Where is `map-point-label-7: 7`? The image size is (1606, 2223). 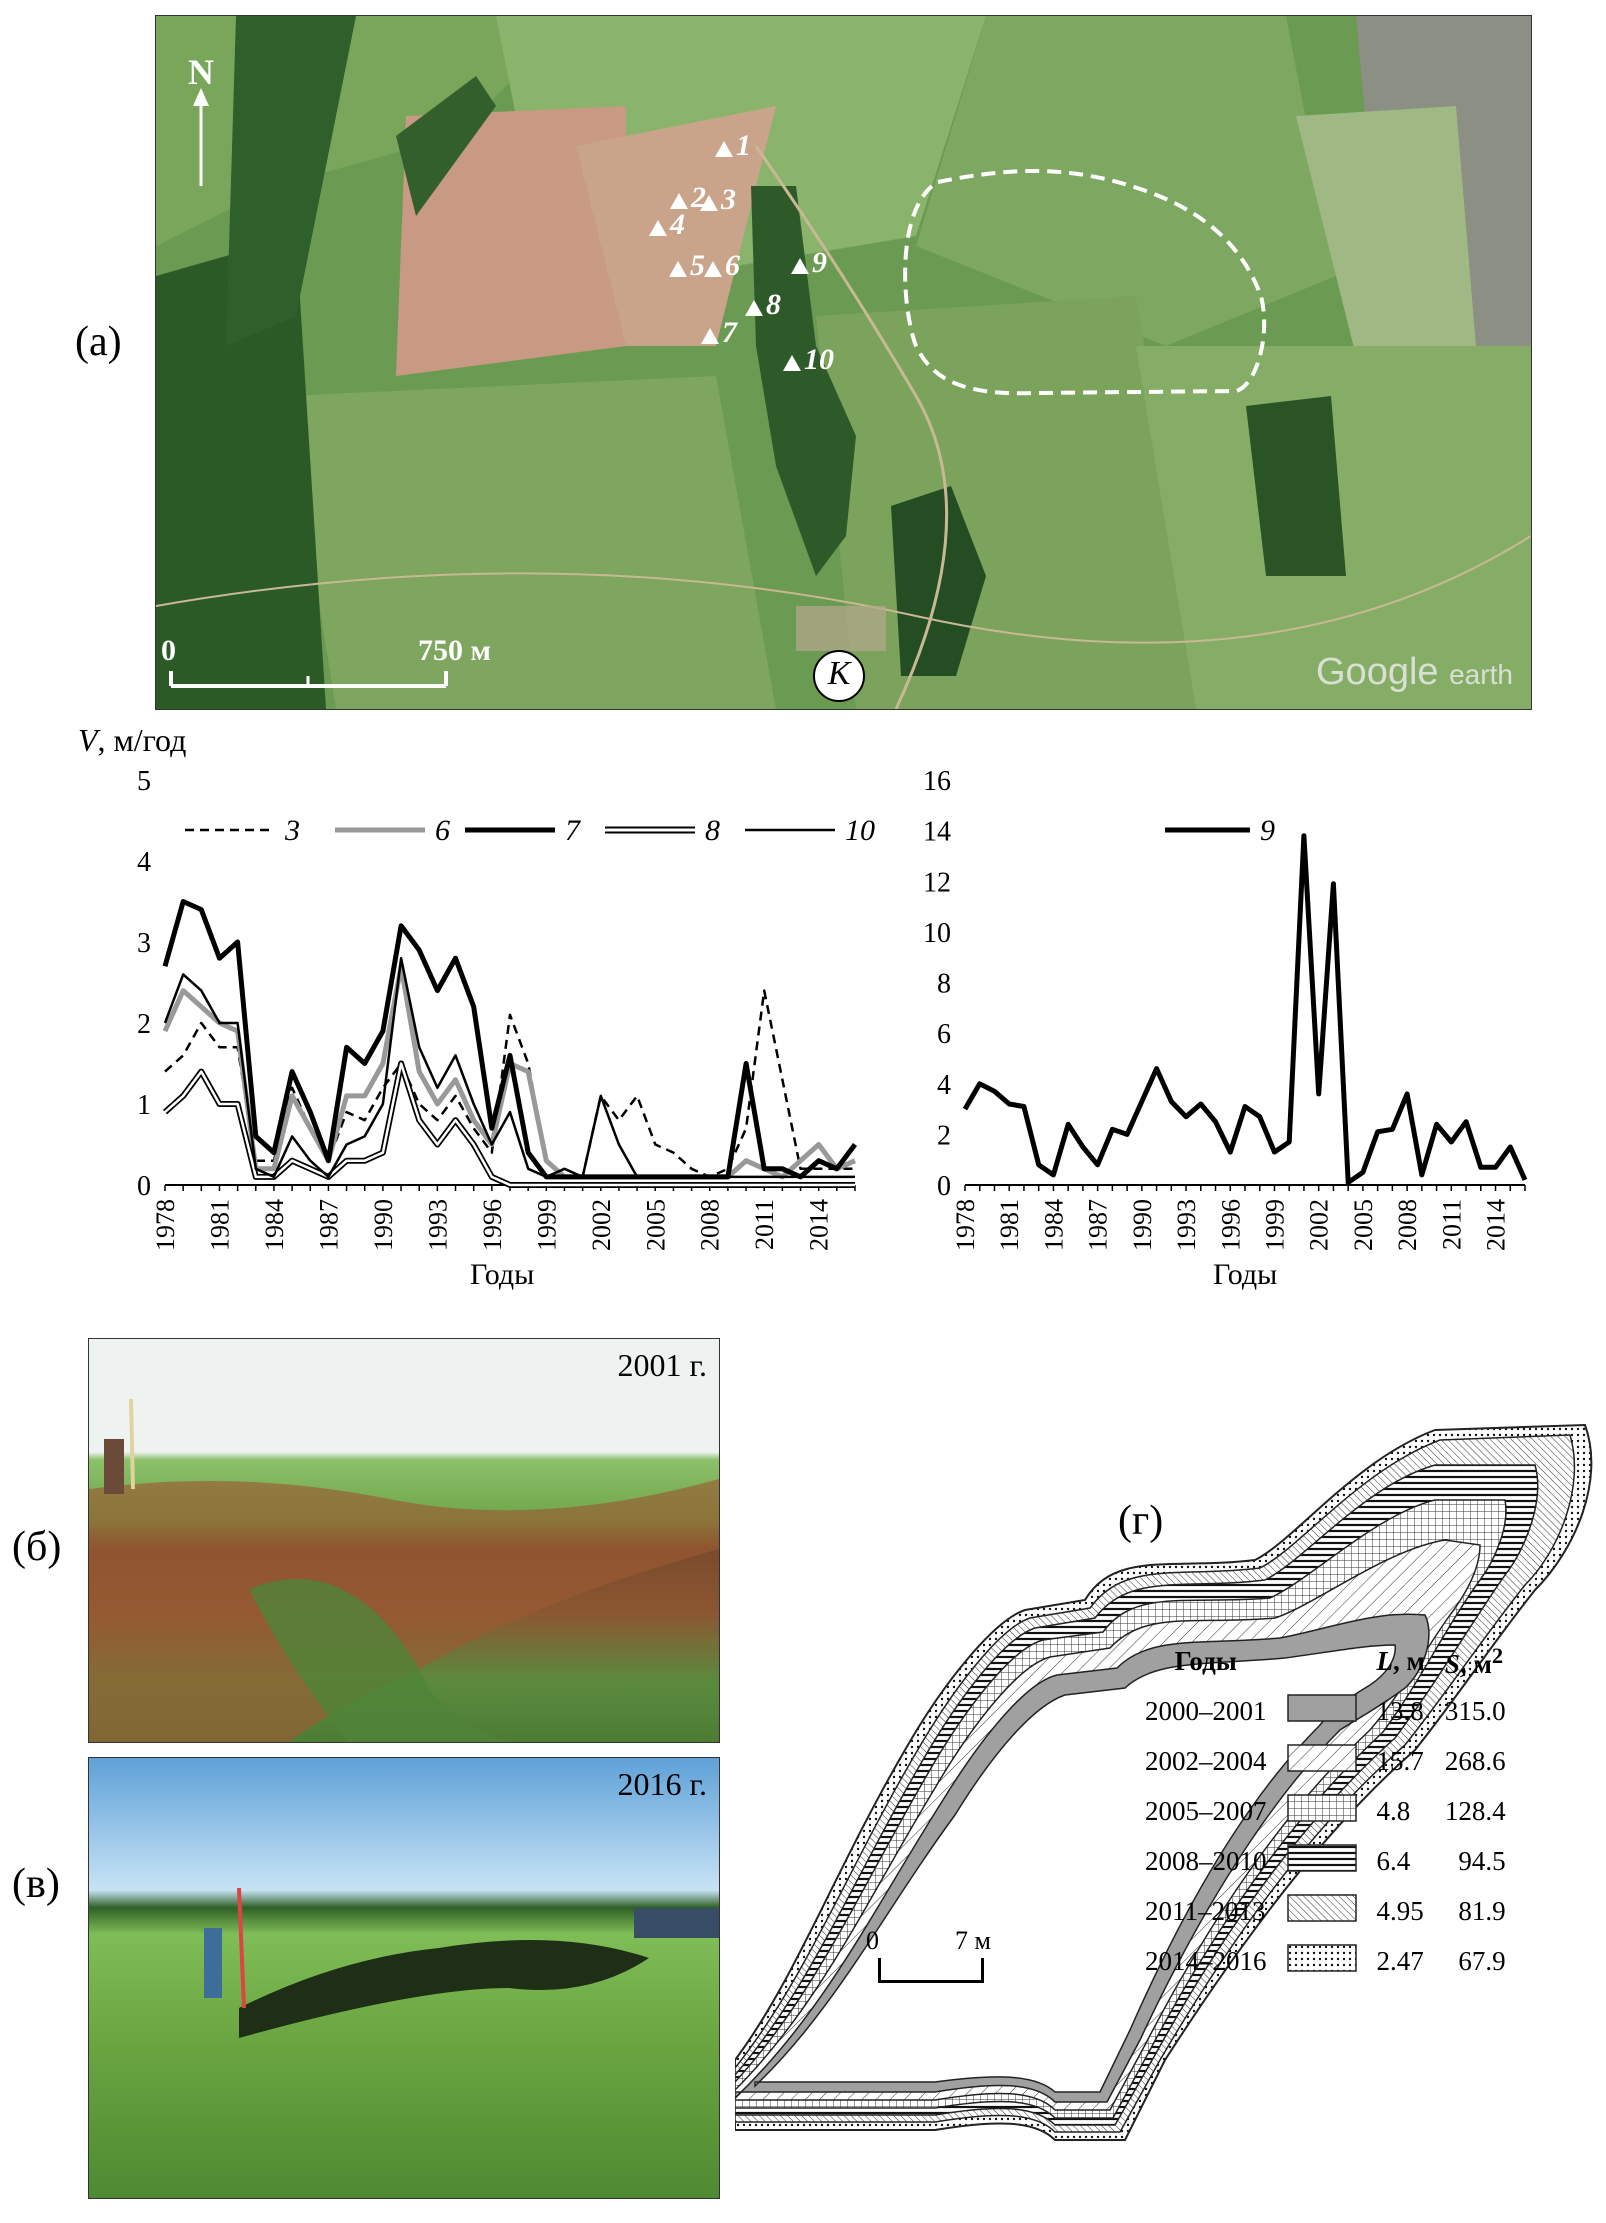
map-point-label-7: 7 is located at coordinates (729, 332).